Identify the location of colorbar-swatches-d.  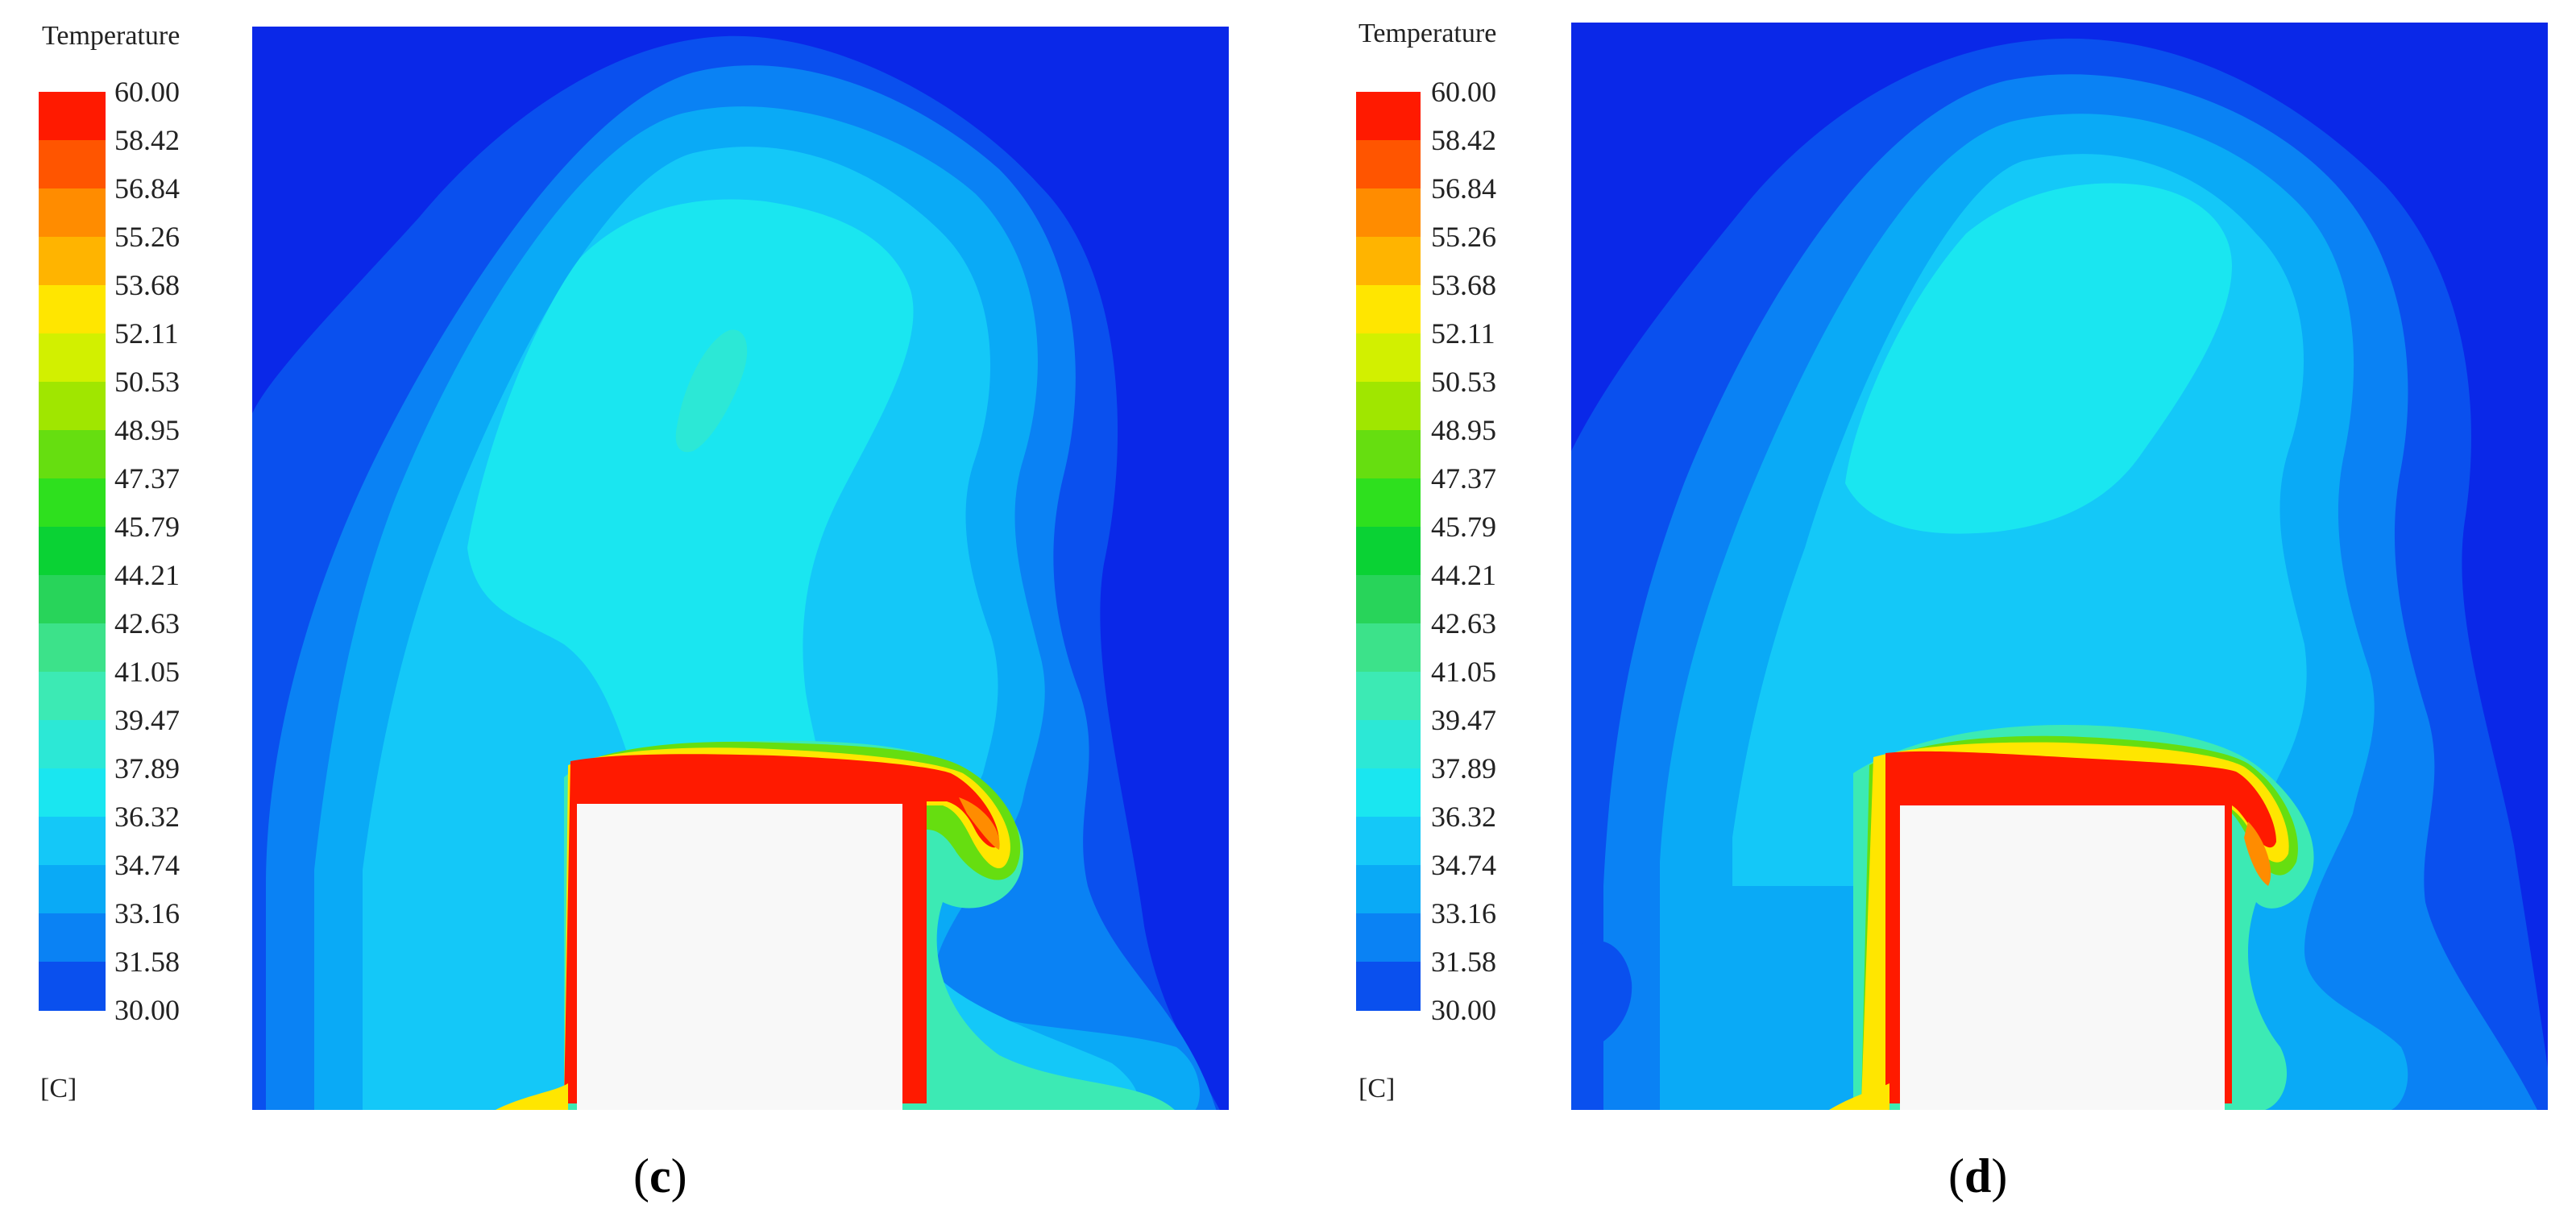
(1388, 551).